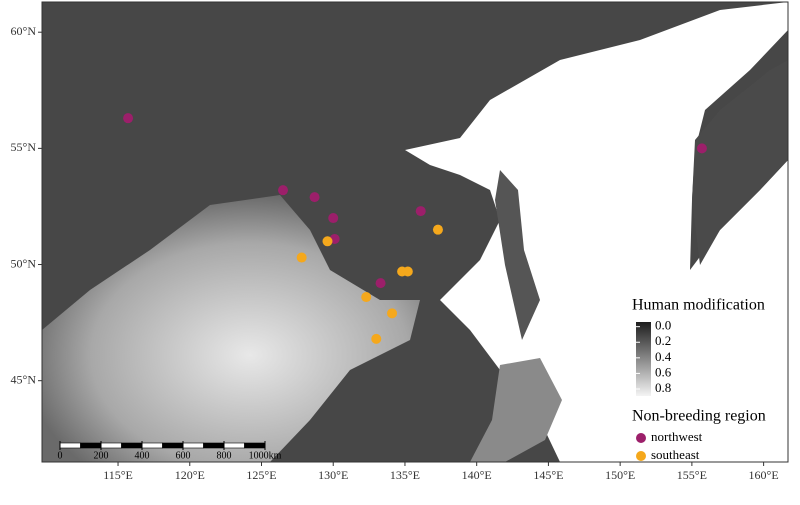 The image size is (800, 505). Describe the element at coordinates (24, 147) in the screenshot. I see `y-tick-label: 55°N` at that location.